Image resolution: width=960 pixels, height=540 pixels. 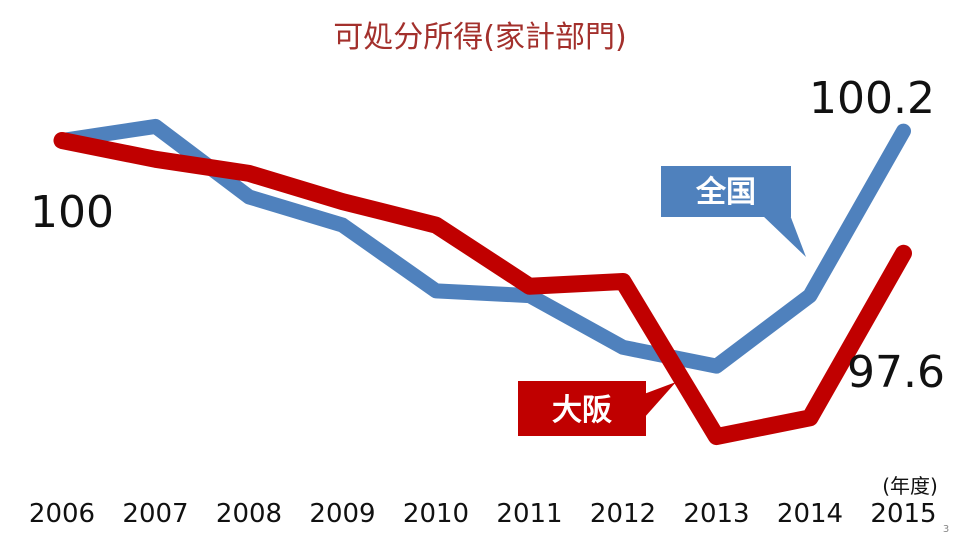 What do you see at coordinates (249, 514) in the screenshot?
I see `x-tick-label: 2008` at bounding box center [249, 514].